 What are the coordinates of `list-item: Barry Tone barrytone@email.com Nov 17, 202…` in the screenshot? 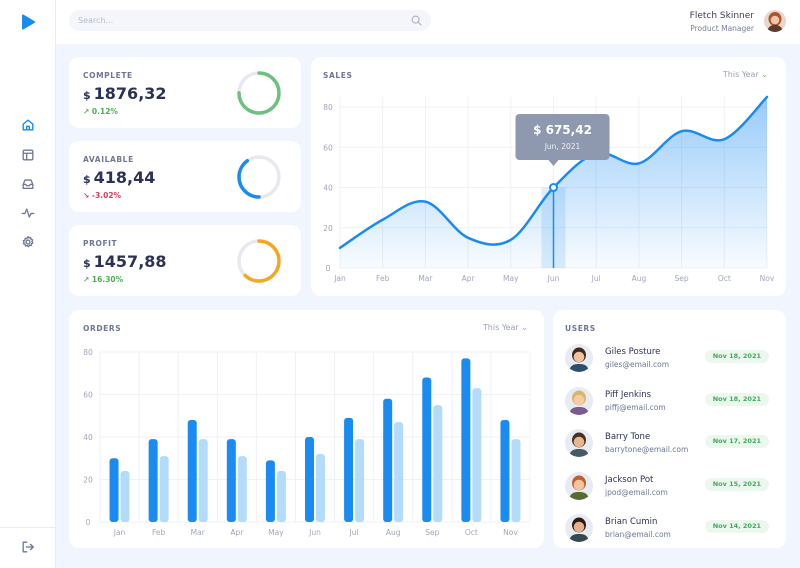 It's located at (667, 444).